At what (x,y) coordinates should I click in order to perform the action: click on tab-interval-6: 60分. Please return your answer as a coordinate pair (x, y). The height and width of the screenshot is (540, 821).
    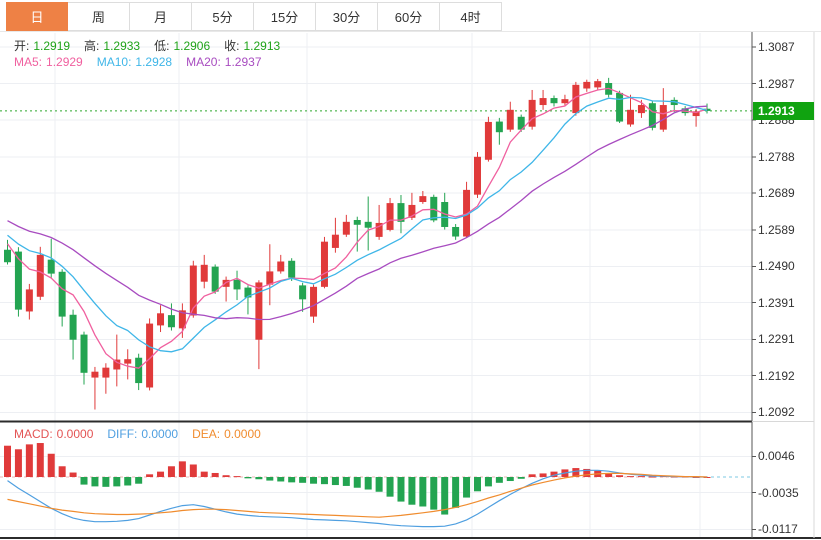
    Looking at the image, I should click on (409, 16).